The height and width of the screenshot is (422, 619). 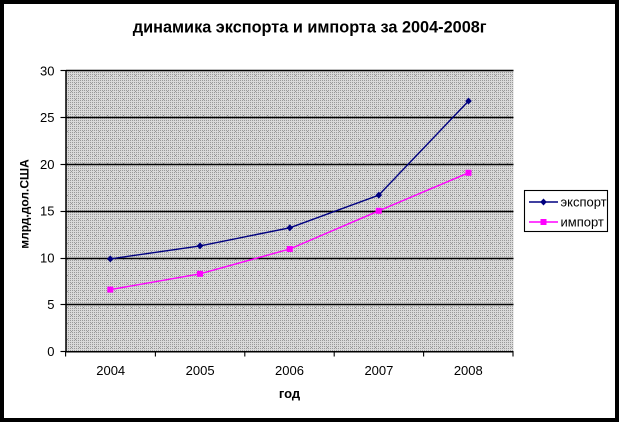 I want to click on svg-text: 2008, so click(x=468, y=370).